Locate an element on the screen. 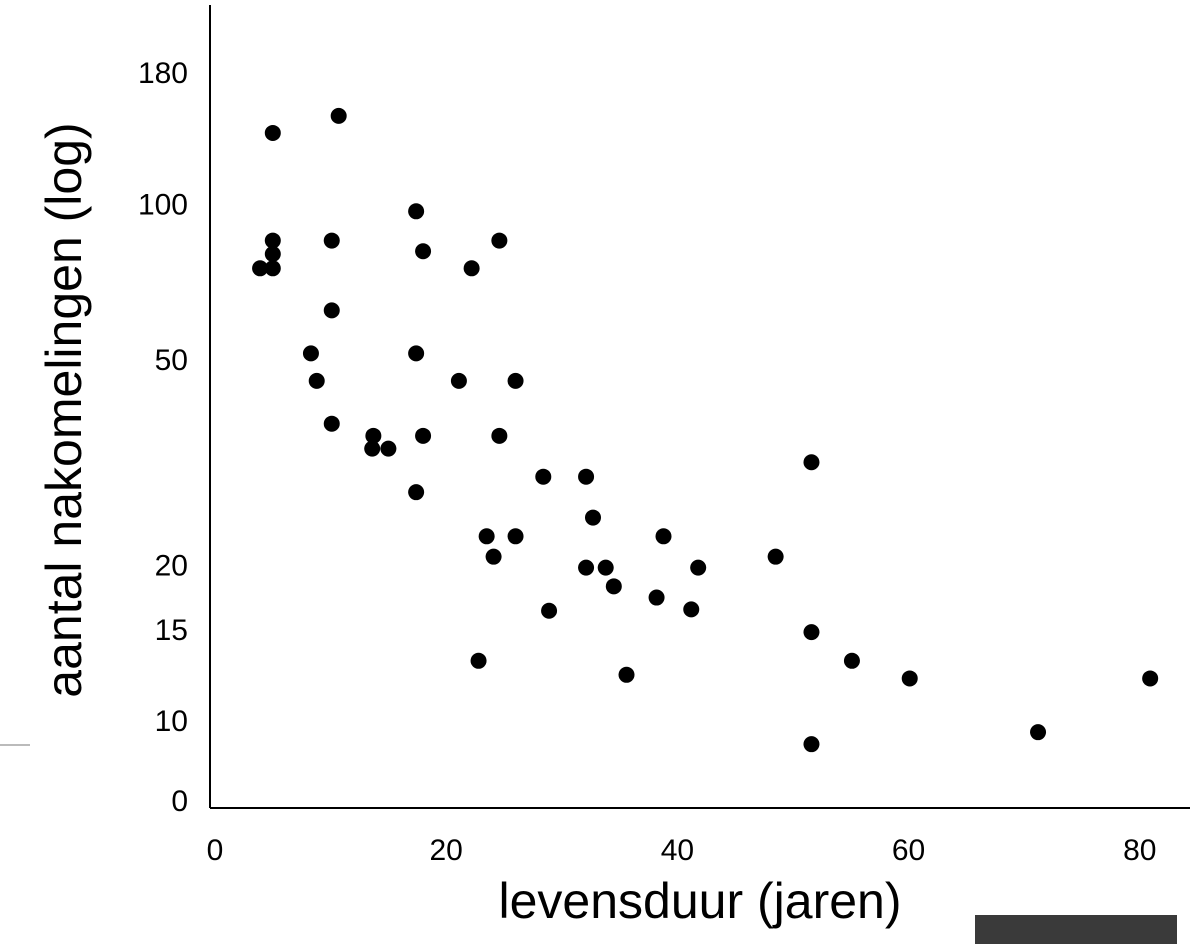  y-tick-label: 10 is located at coordinates (171, 721).